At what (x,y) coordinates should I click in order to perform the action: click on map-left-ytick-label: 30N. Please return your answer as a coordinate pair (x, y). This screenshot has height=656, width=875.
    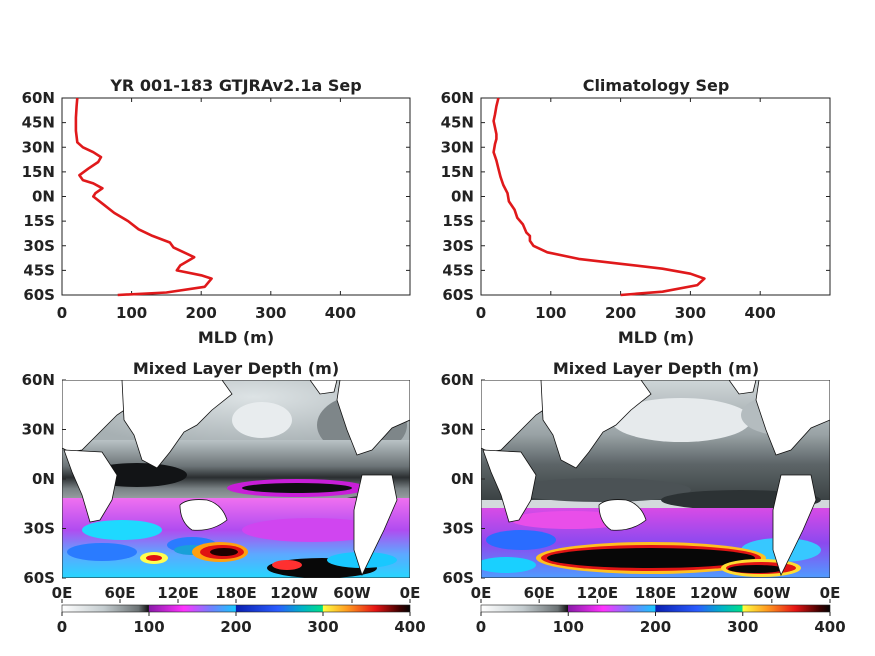
    Looking at the image, I should click on (38, 430).